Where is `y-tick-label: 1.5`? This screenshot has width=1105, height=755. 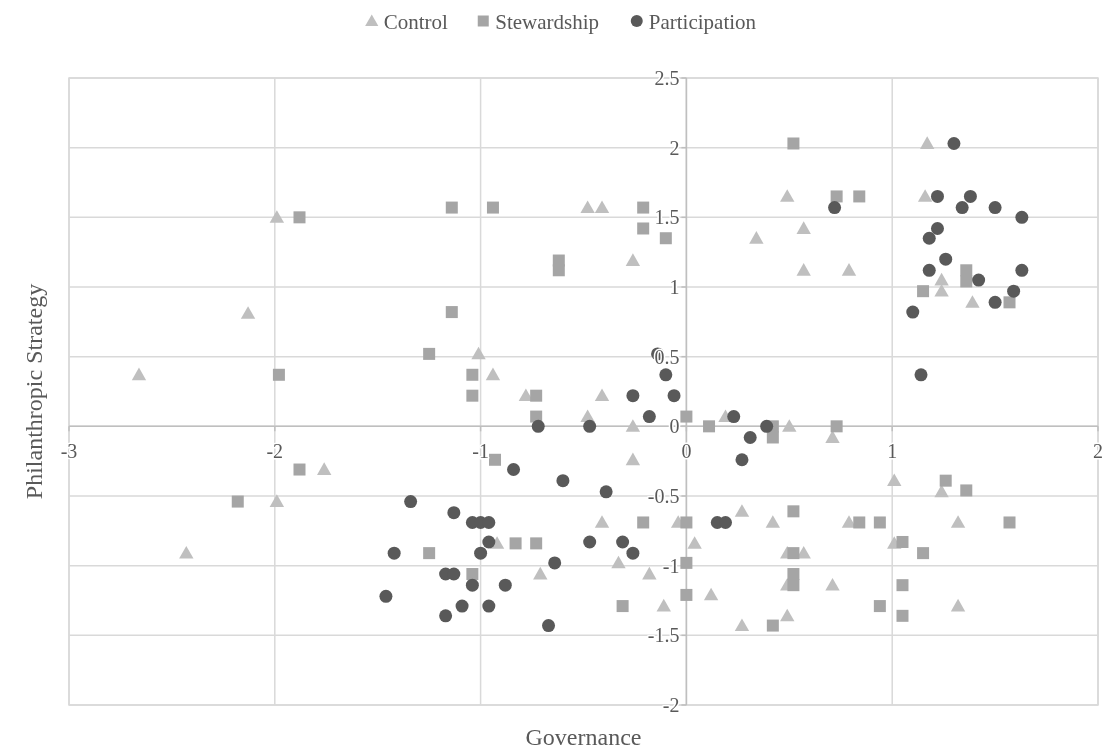 y-tick-label: 1.5 is located at coordinates (667, 217).